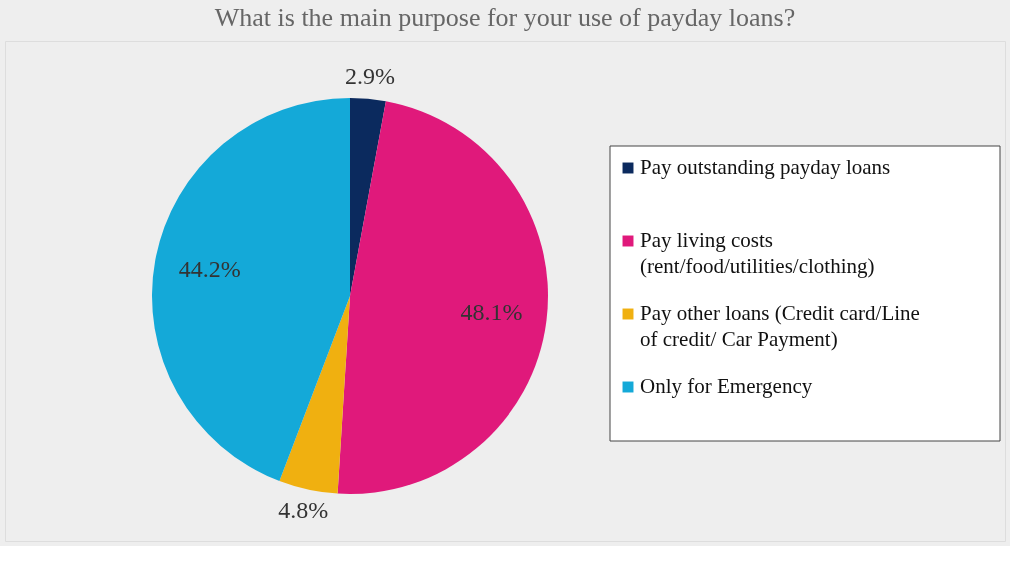 This screenshot has width=1030, height=564. What do you see at coordinates (209, 269) in the screenshot?
I see `data-label: 44.2%` at bounding box center [209, 269].